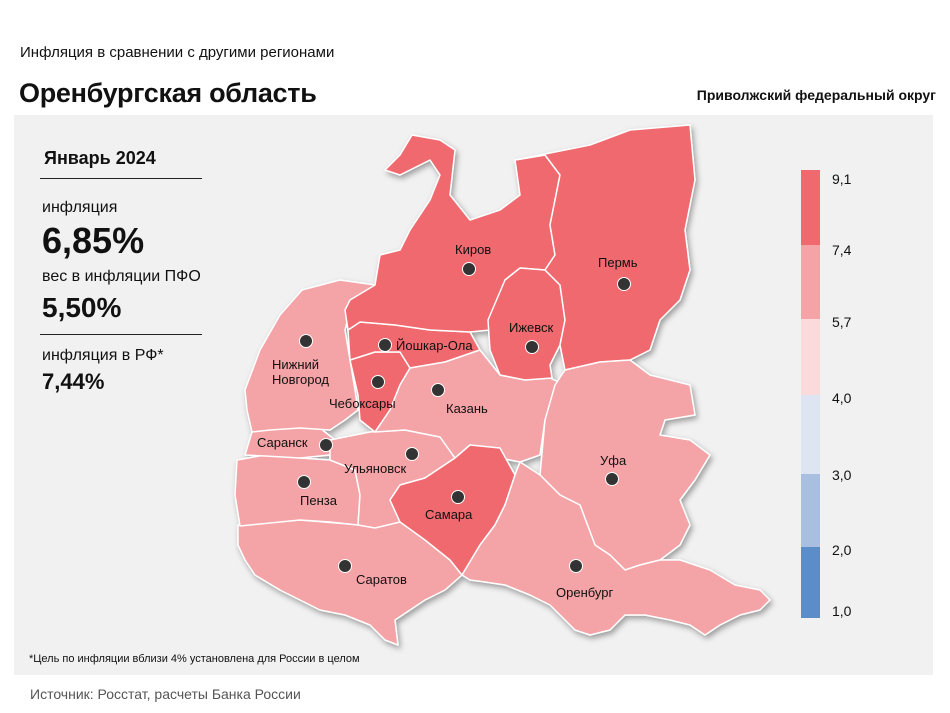  I want to click on city-label-ufa: Уфа, so click(613, 460).